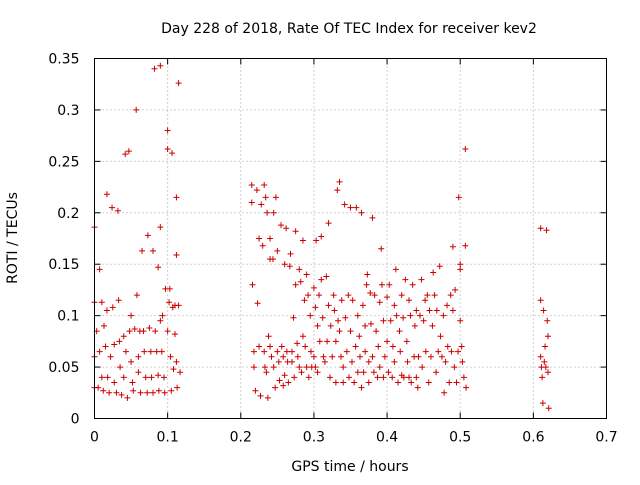  Describe the element at coordinates (387, 438) in the screenshot. I see `x-tick-label: 0.4` at that location.